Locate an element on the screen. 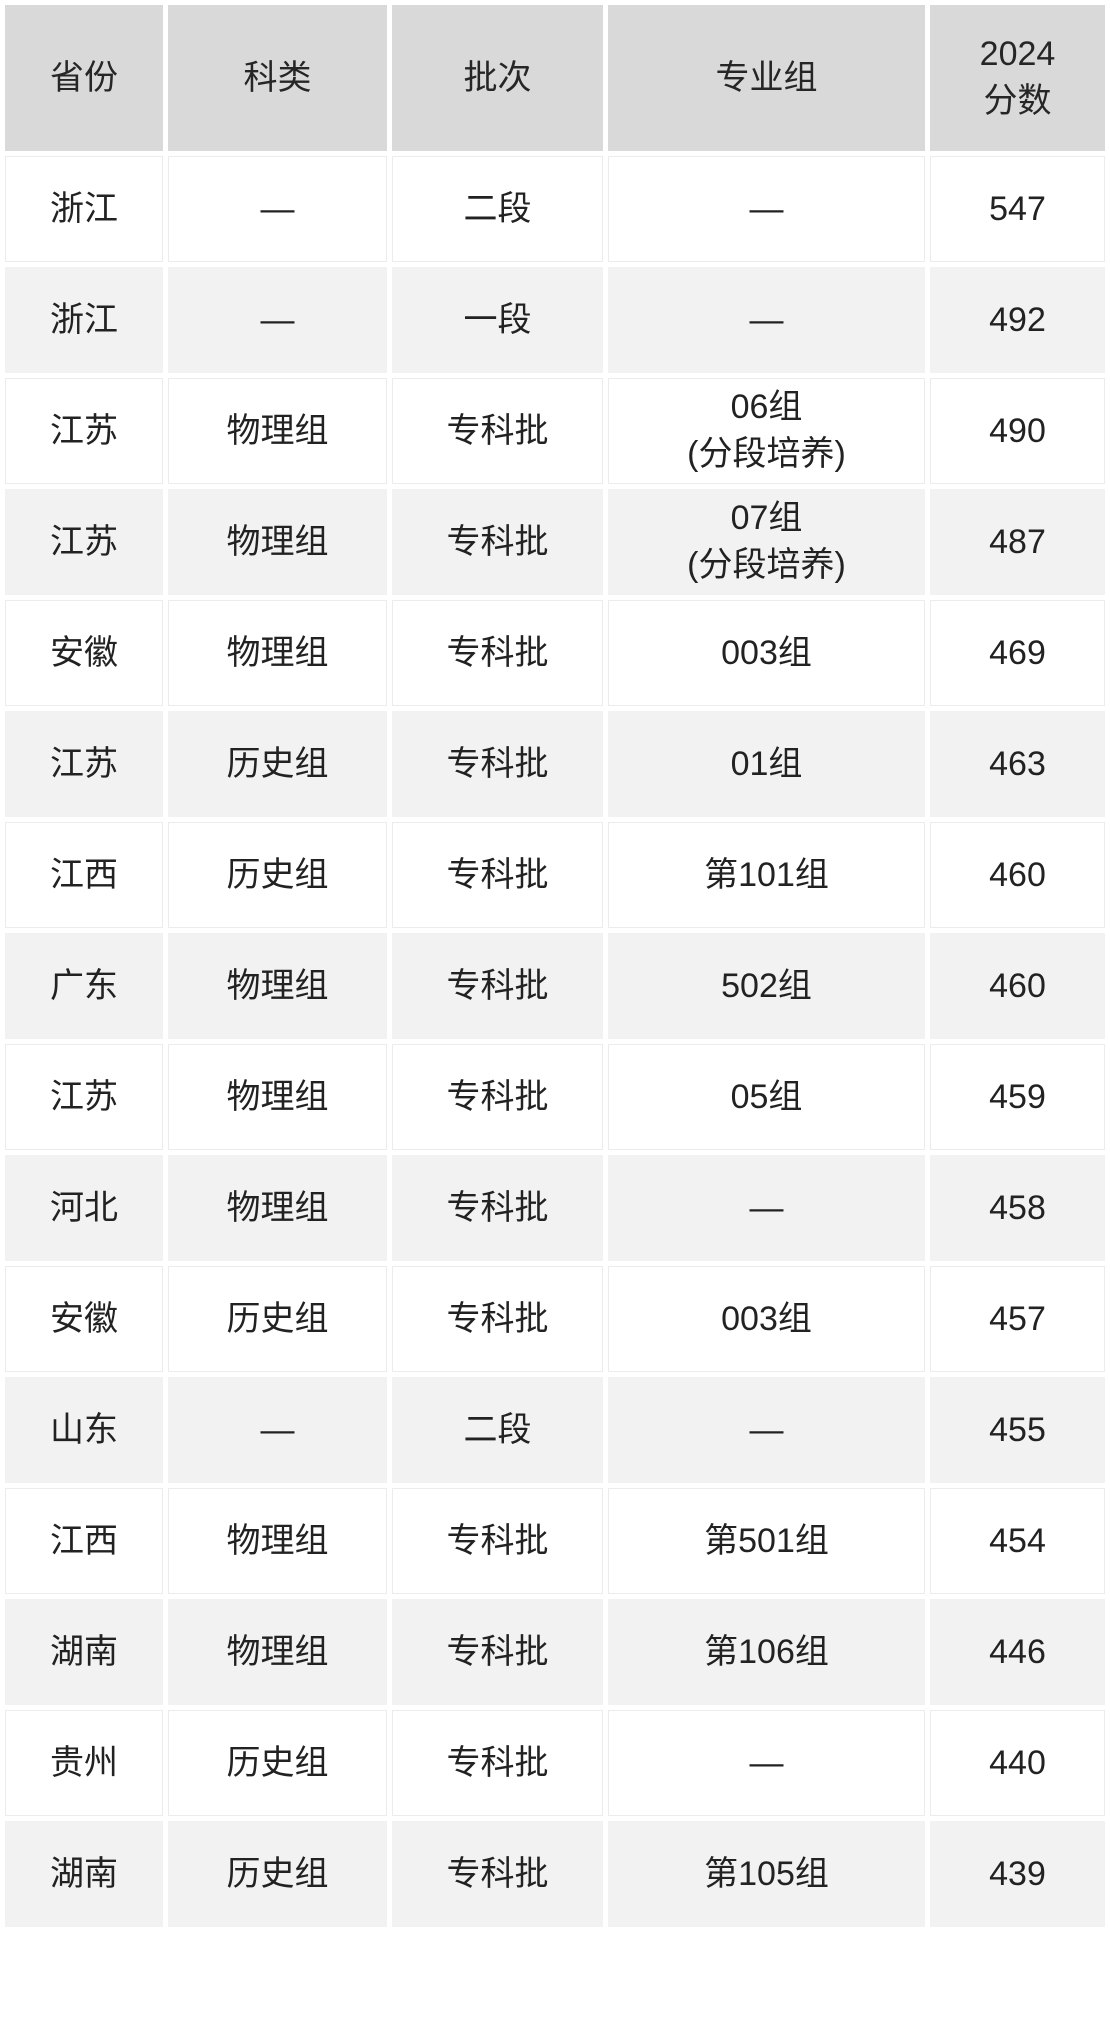 The image size is (1110, 2034). table-row: 湖南 物理组 专科批 第106组 446 is located at coordinates (555, 1652).